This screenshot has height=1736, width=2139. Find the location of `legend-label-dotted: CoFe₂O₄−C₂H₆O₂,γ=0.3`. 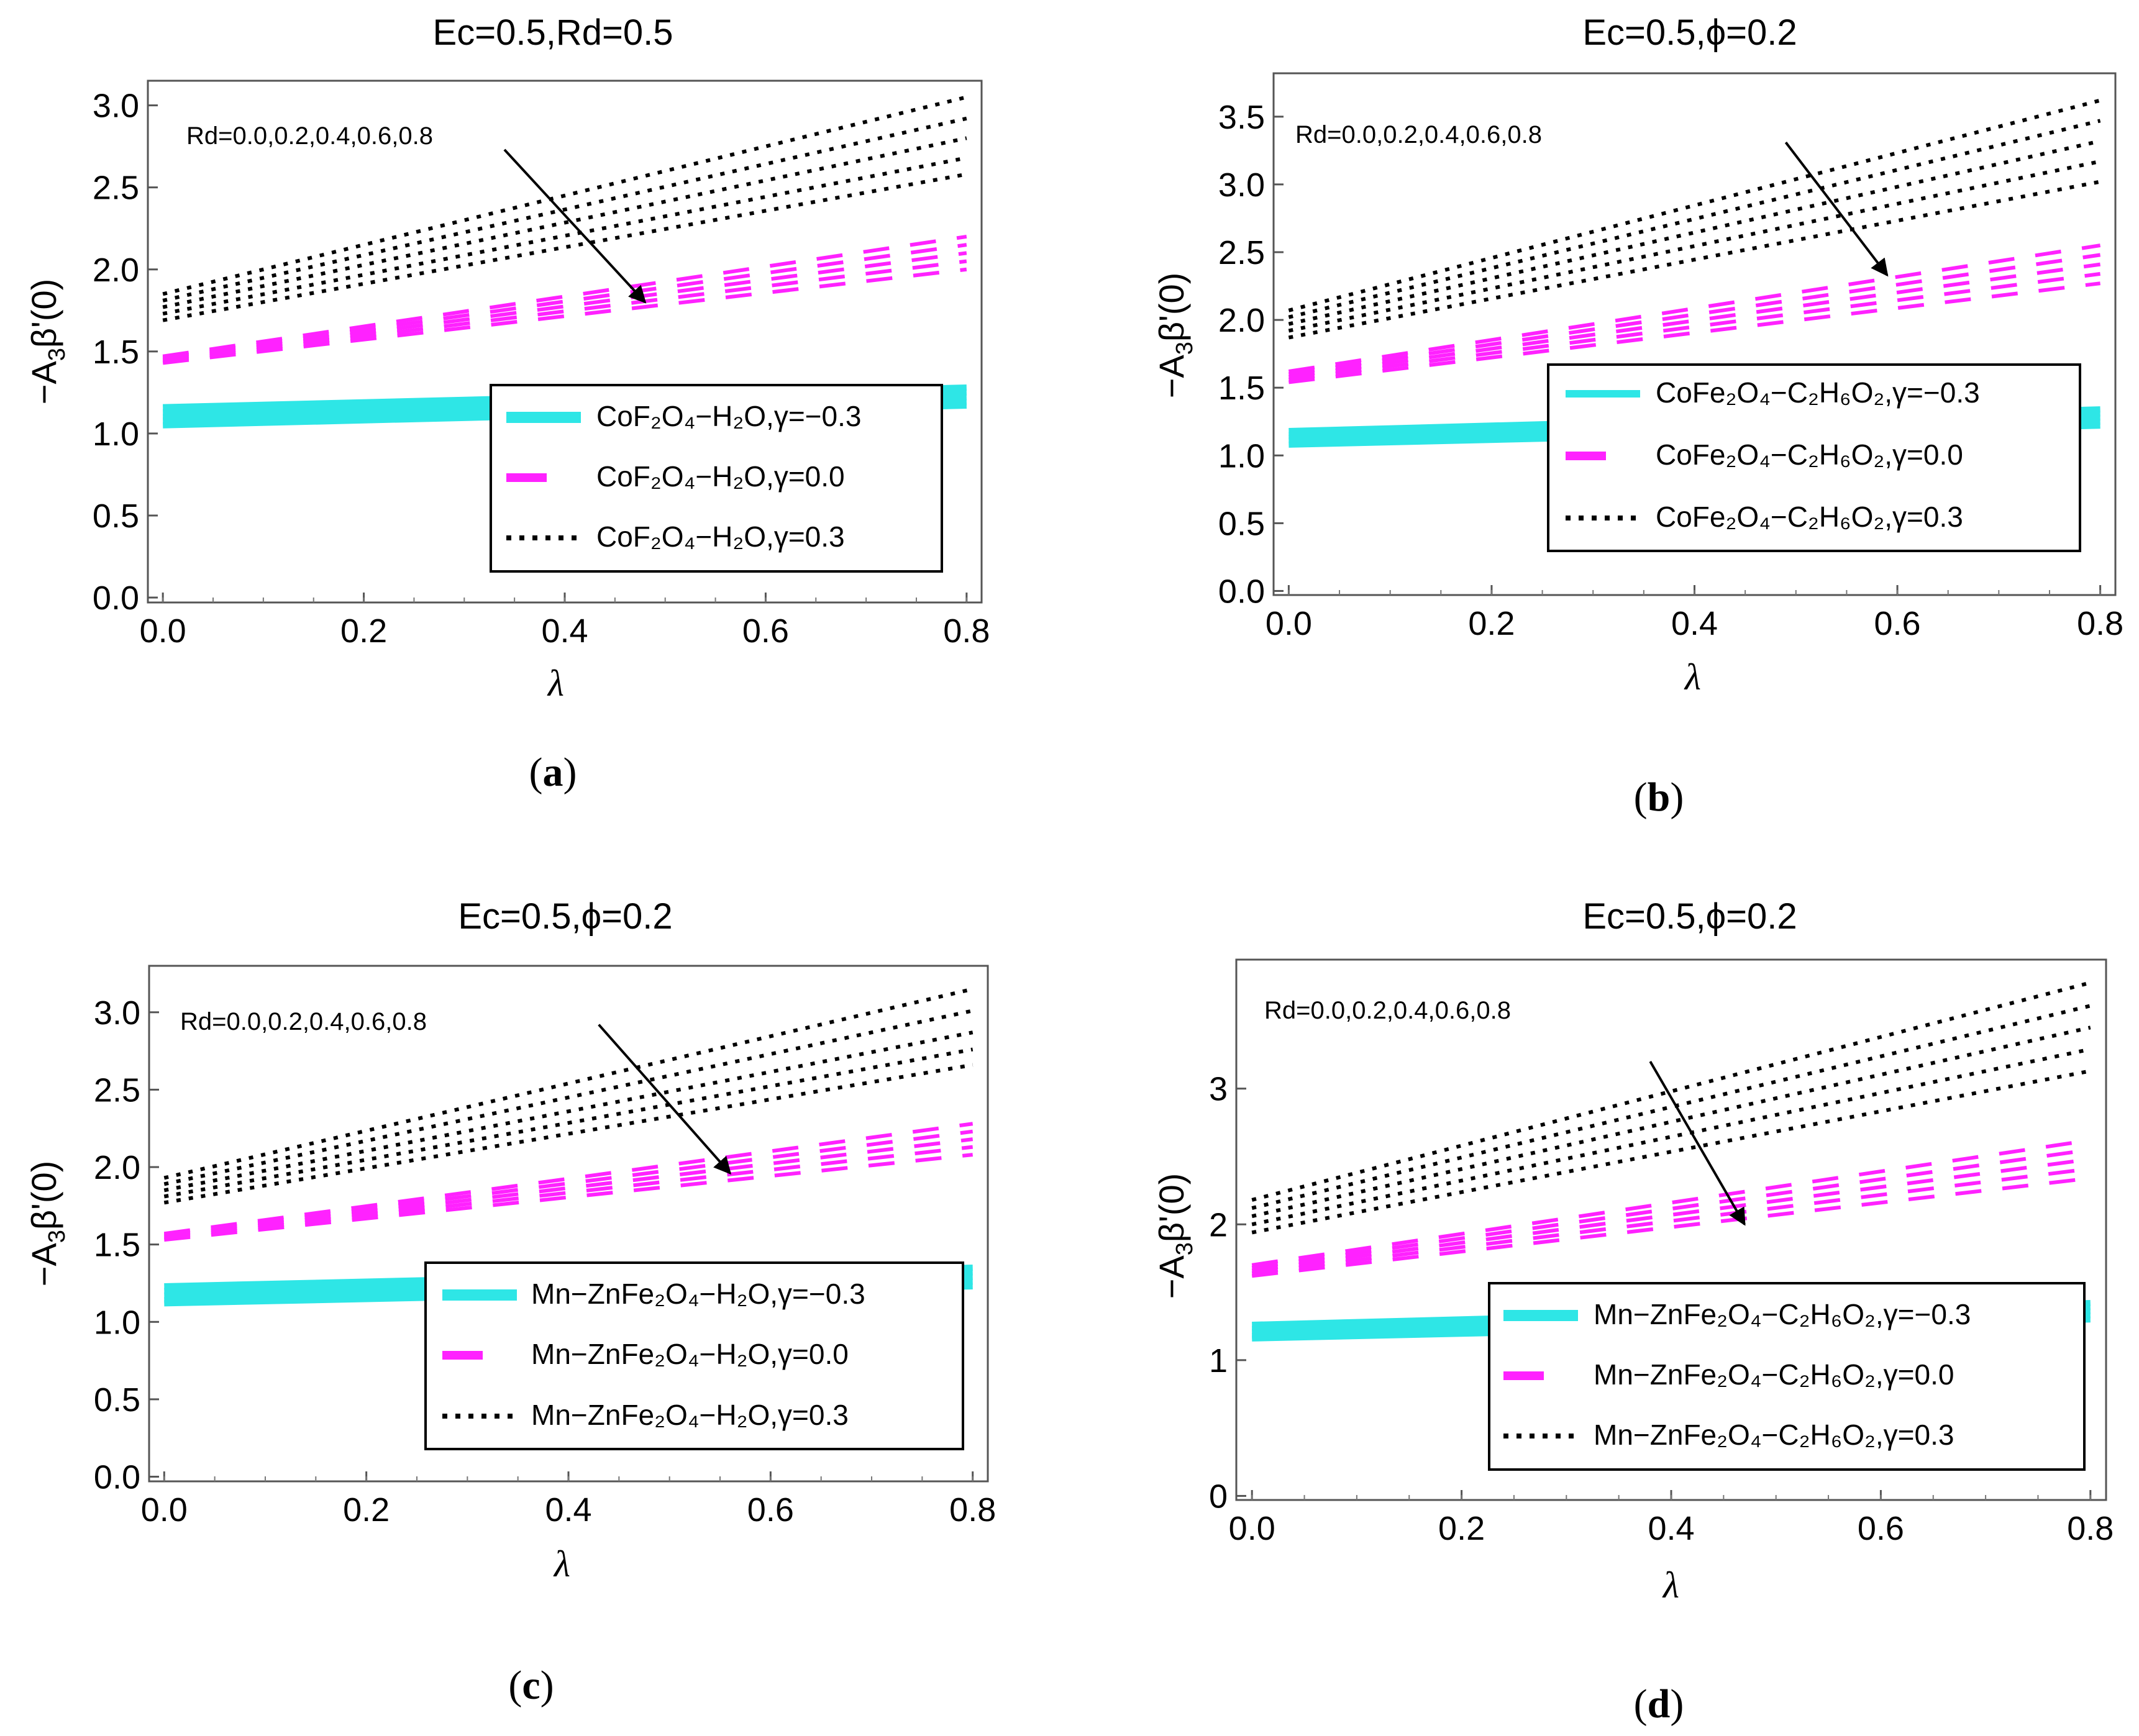

legend-label-dotted: CoFe₂O₄−C₂H₆O₂,γ=0.3 is located at coordinates (1809, 517).